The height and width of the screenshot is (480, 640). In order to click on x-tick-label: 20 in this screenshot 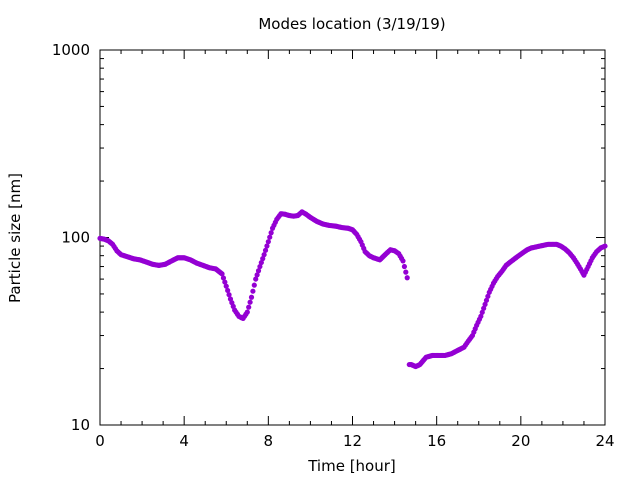, I will do `click(520, 441)`.